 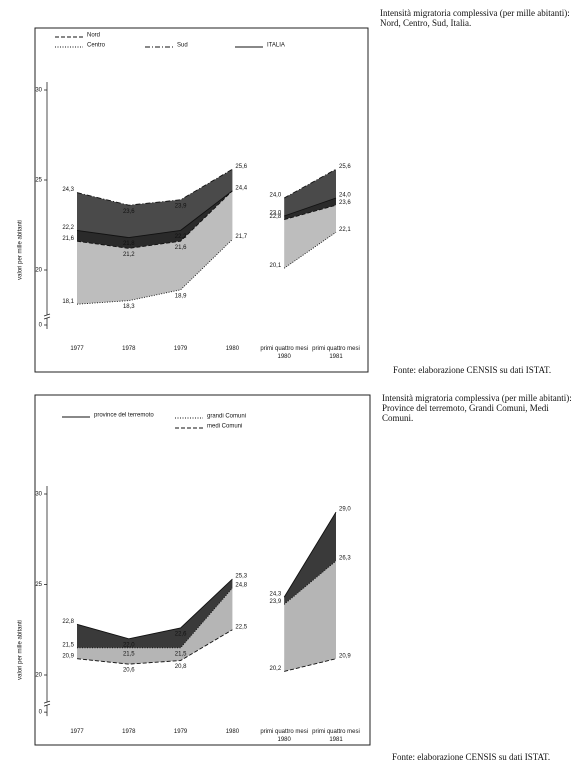 I want to click on value-label: 21,8, so click(x=129, y=244).